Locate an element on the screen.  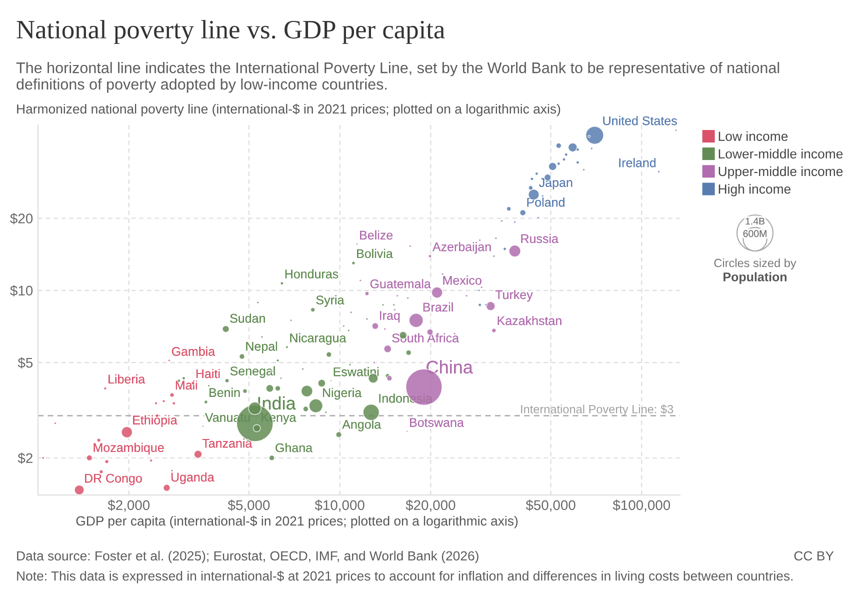
annotation: Mozambique is located at coordinates (129, 448).